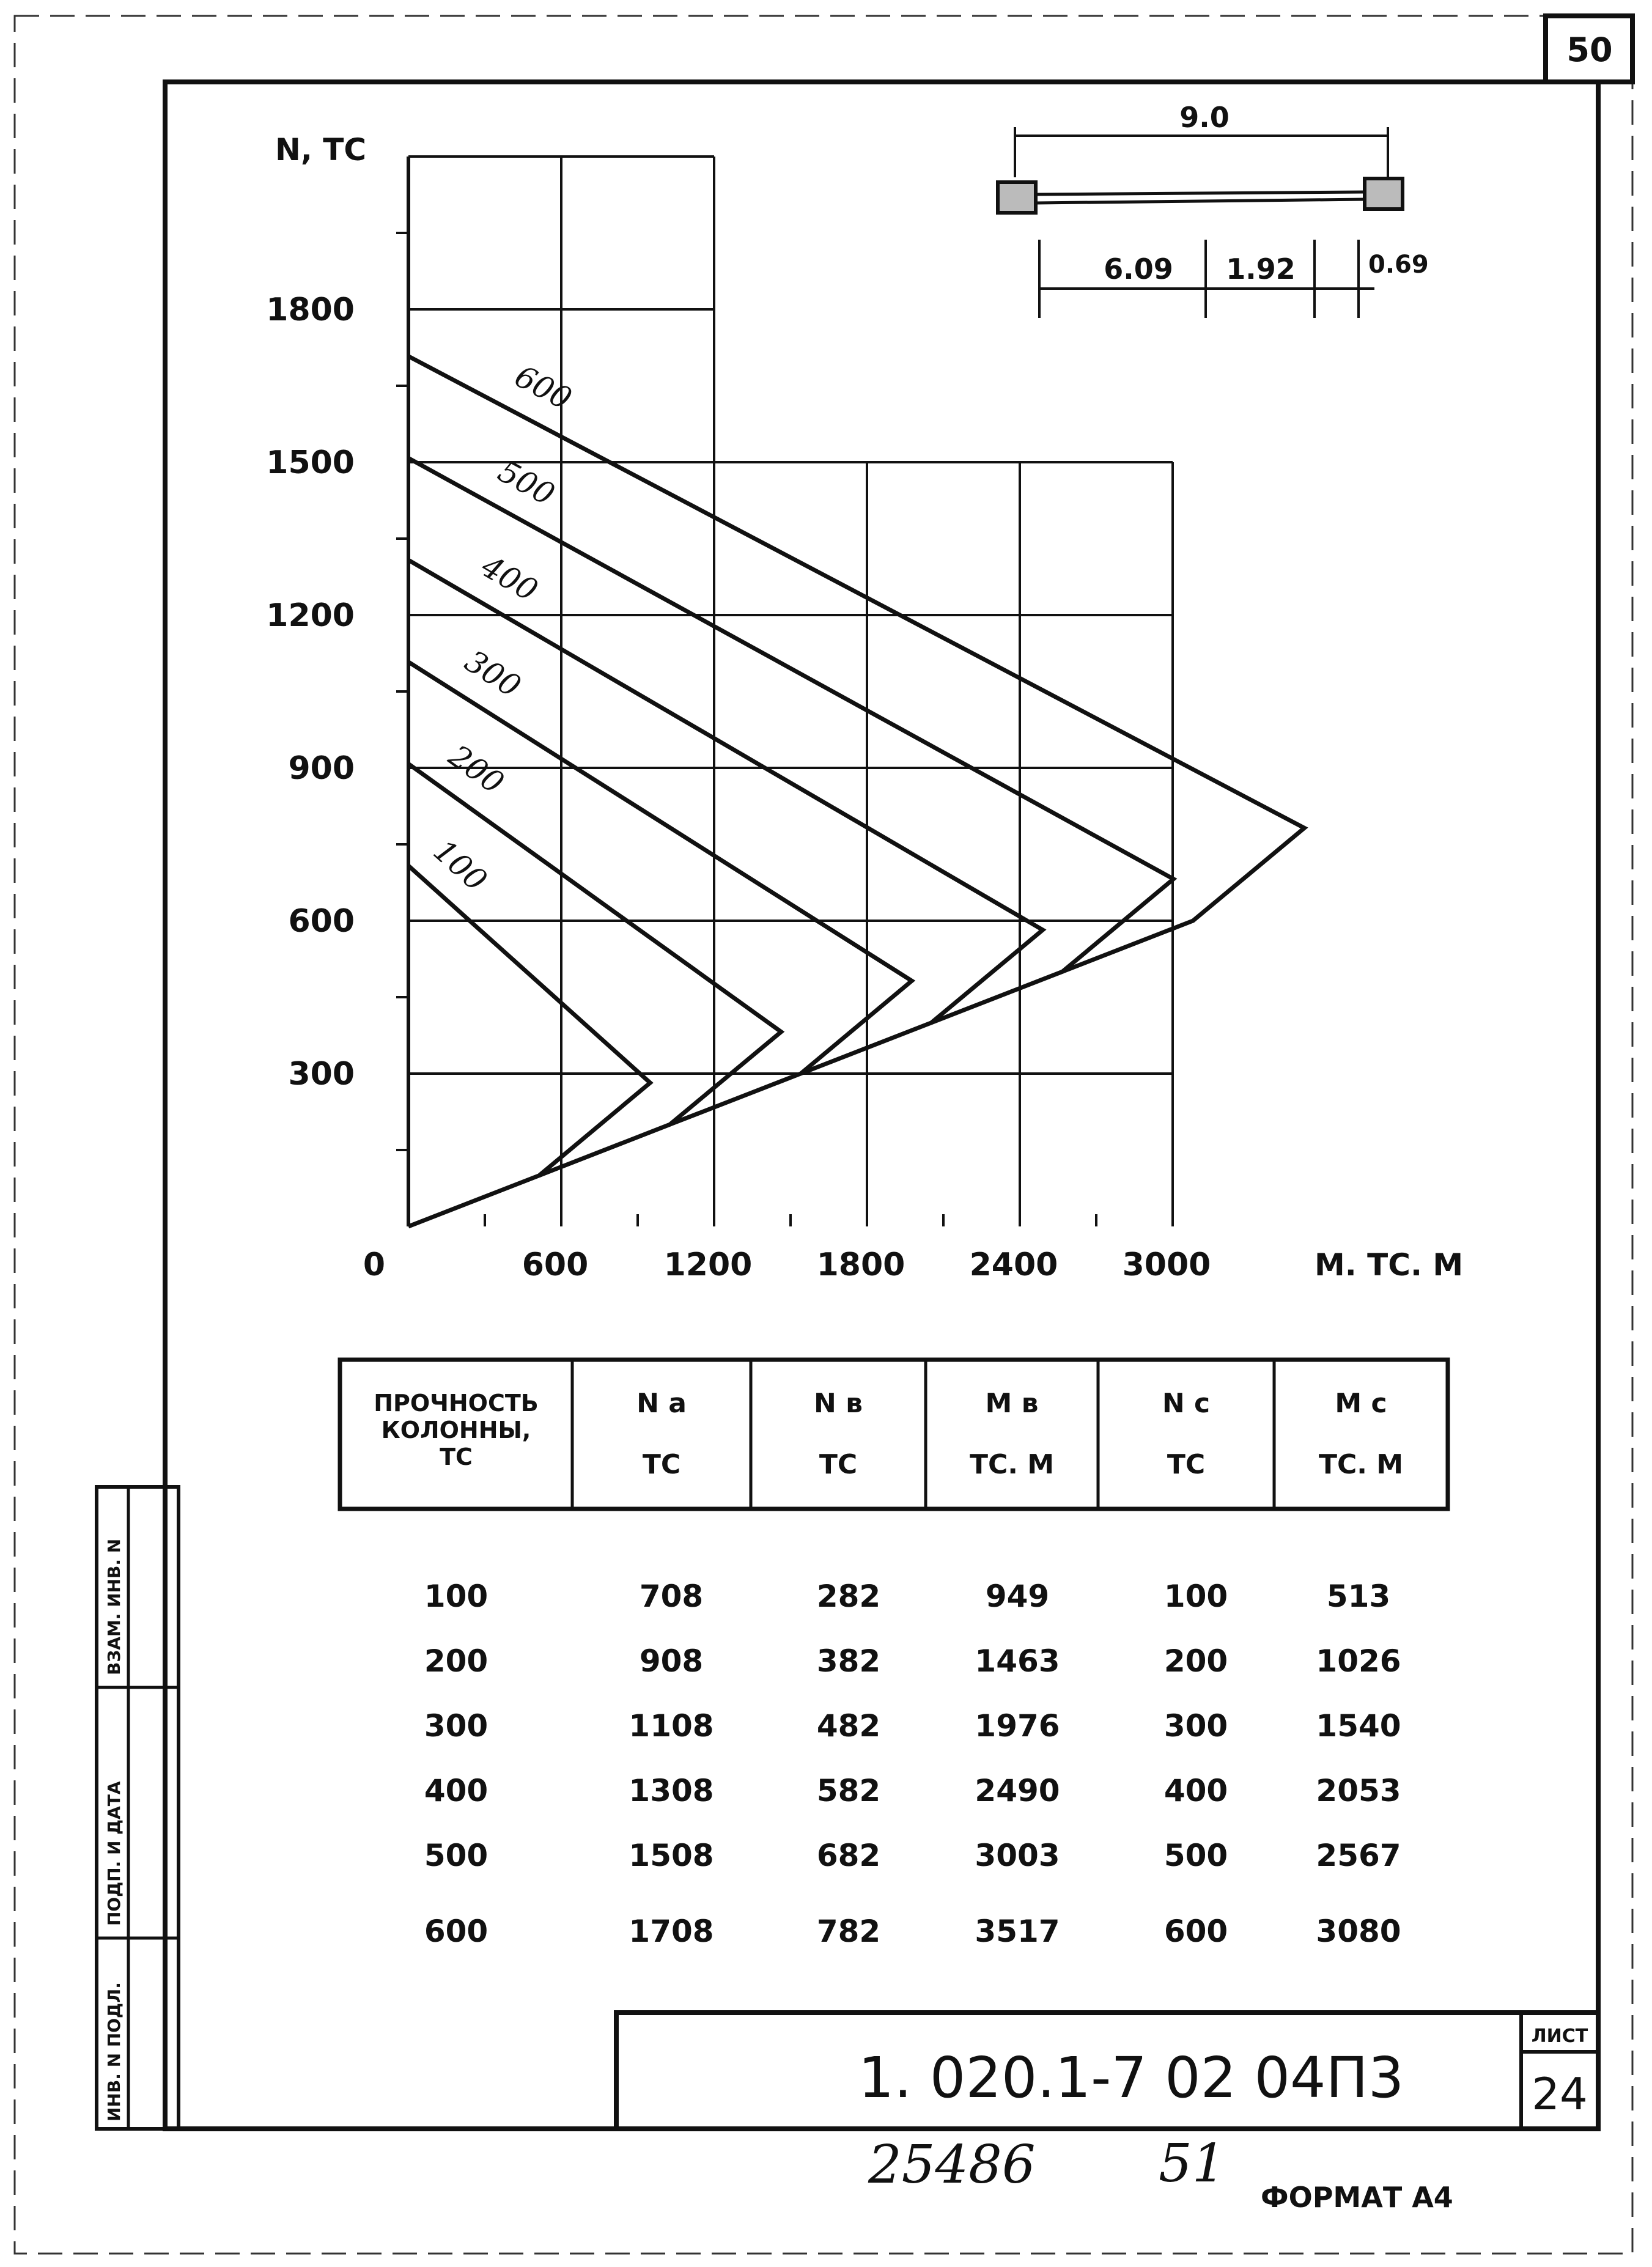  Describe the element at coordinates (838, 1403) in the screenshot. I see `table-header-cell: N в` at that location.